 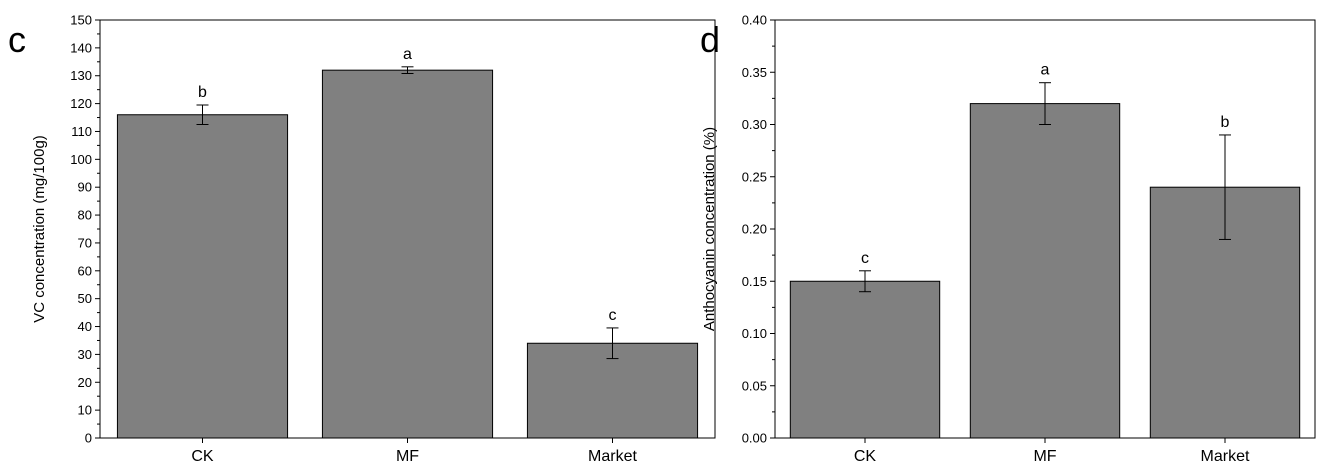 What do you see at coordinates (81, 159) in the screenshot?
I see `y-tick-label: 100` at bounding box center [81, 159].